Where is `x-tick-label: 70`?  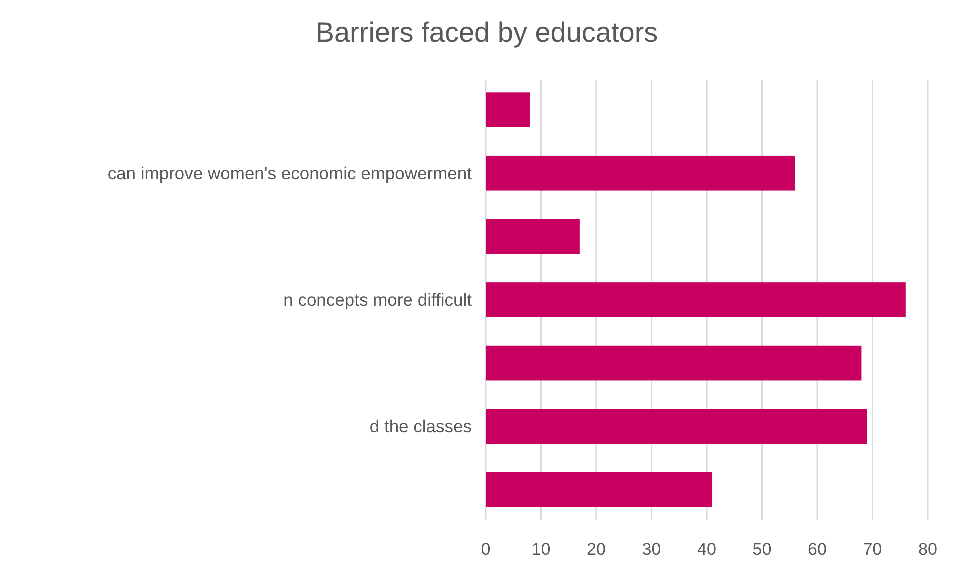
x-tick-label: 70 is located at coordinates (872, 549).